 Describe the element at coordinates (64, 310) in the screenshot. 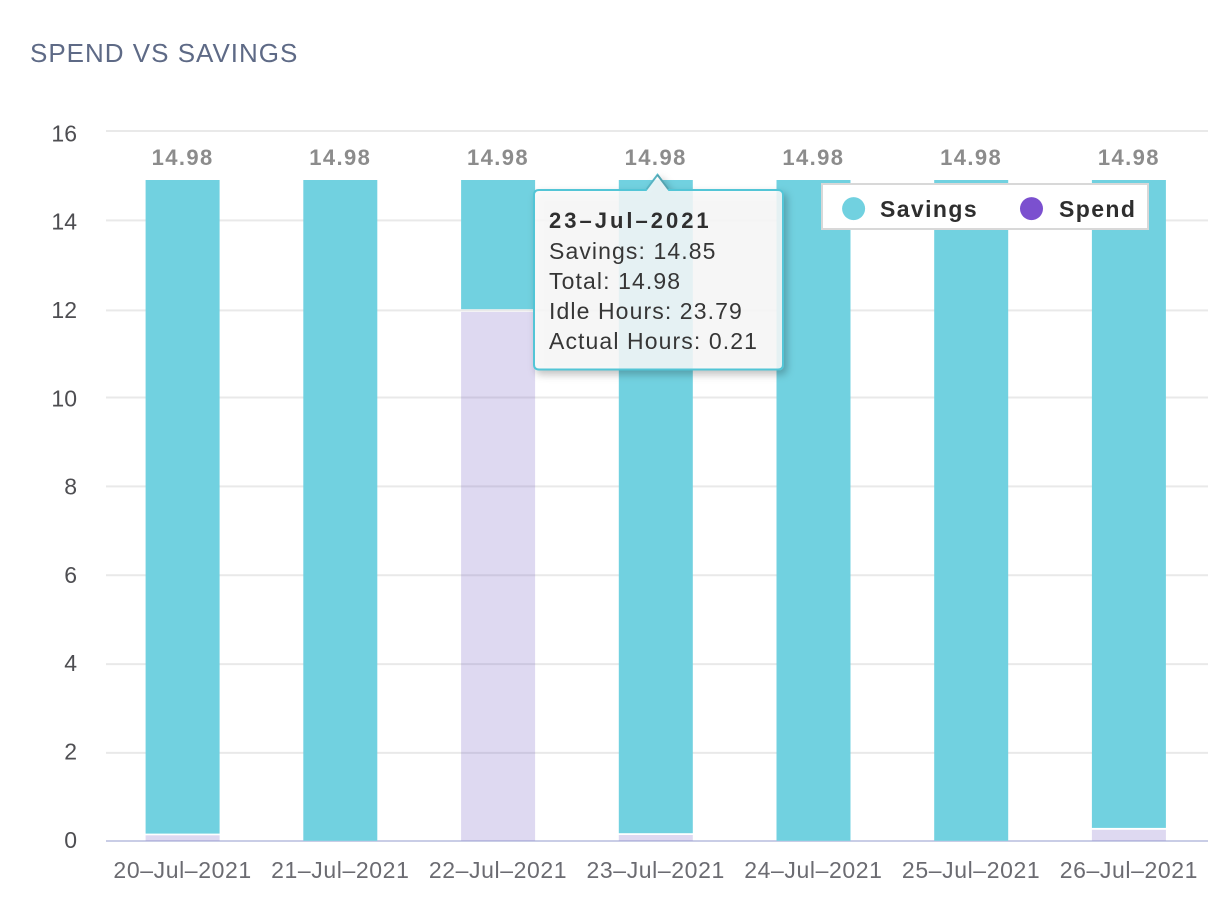

I see `svg-text: 12` at that location.